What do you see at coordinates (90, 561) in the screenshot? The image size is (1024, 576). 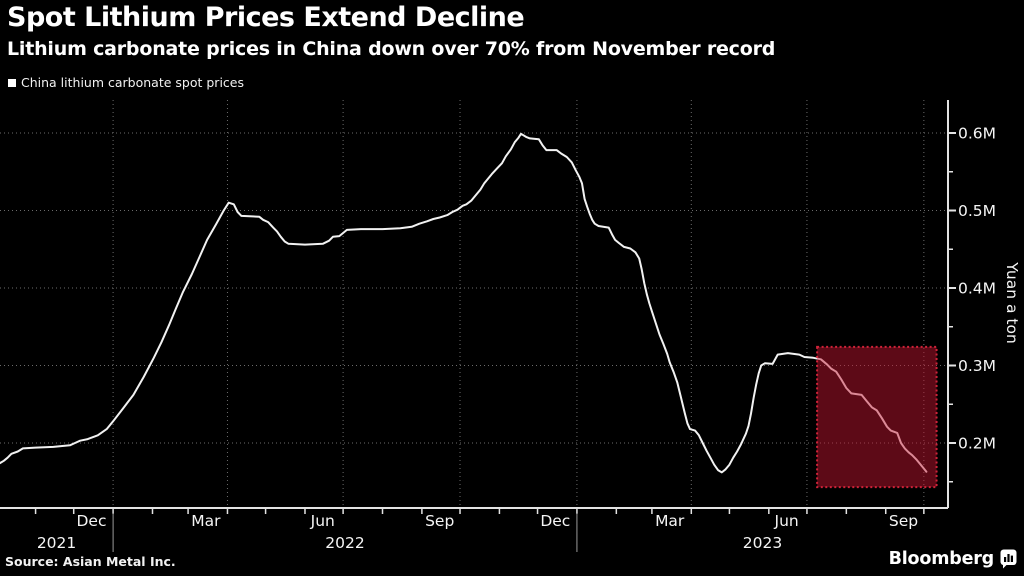 I see `source-text: Source: Asian Metal Inc.` at bounding box center [90, 561].